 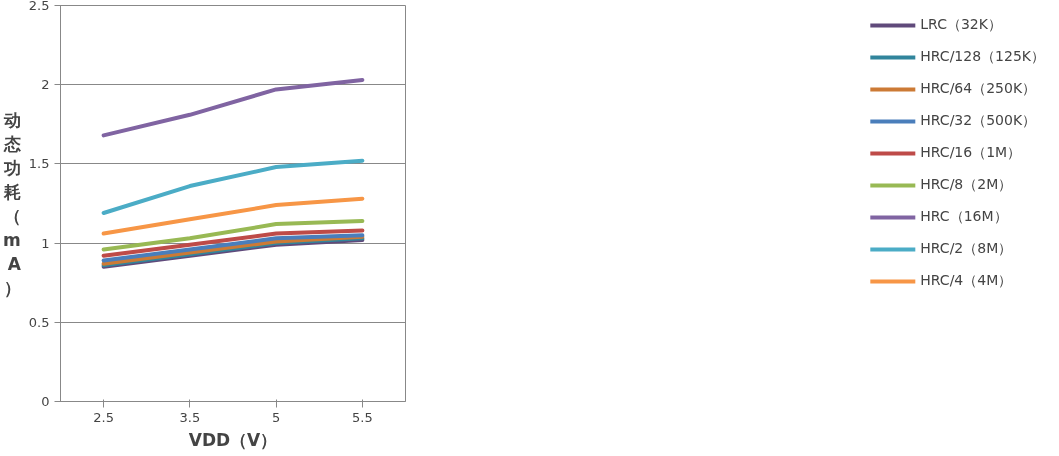 What do you see at coordinates (961, 25) in the screenshot?
I see `legend-label: LRC（32K）` at bounding box center [961, 25].